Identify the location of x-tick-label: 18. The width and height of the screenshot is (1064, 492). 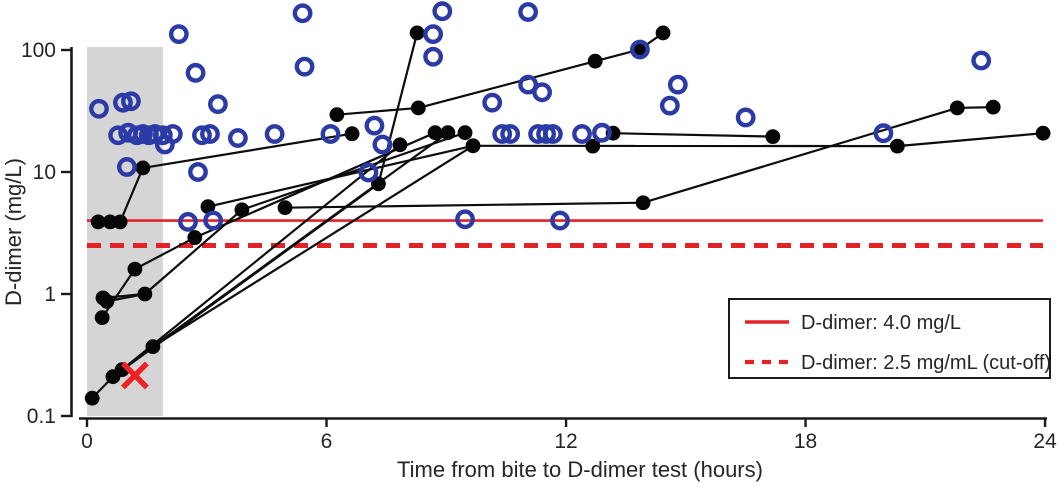
(805, 441).